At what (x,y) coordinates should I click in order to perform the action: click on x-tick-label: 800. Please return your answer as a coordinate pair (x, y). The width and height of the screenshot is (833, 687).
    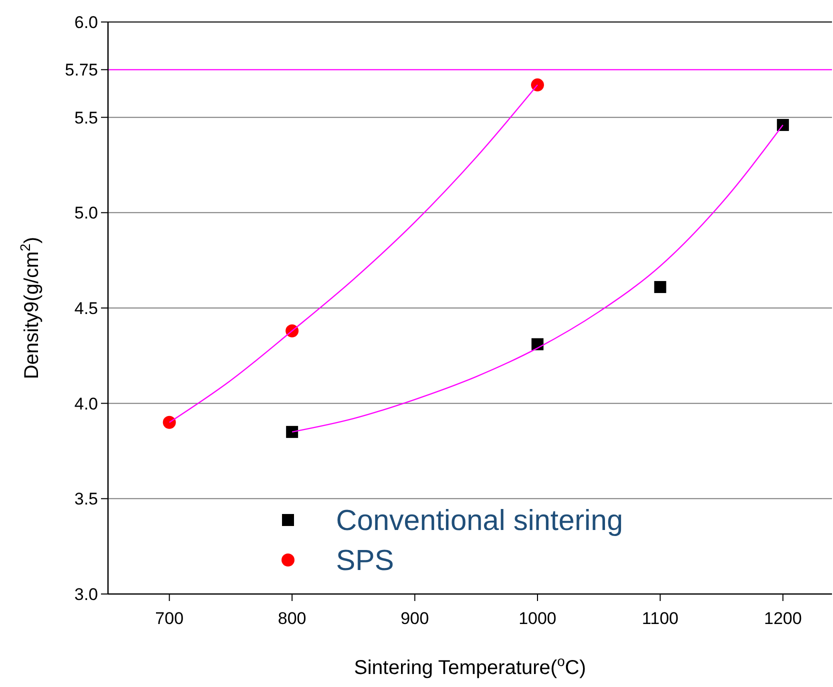
    Looking at the image, I should click on (292, 618).